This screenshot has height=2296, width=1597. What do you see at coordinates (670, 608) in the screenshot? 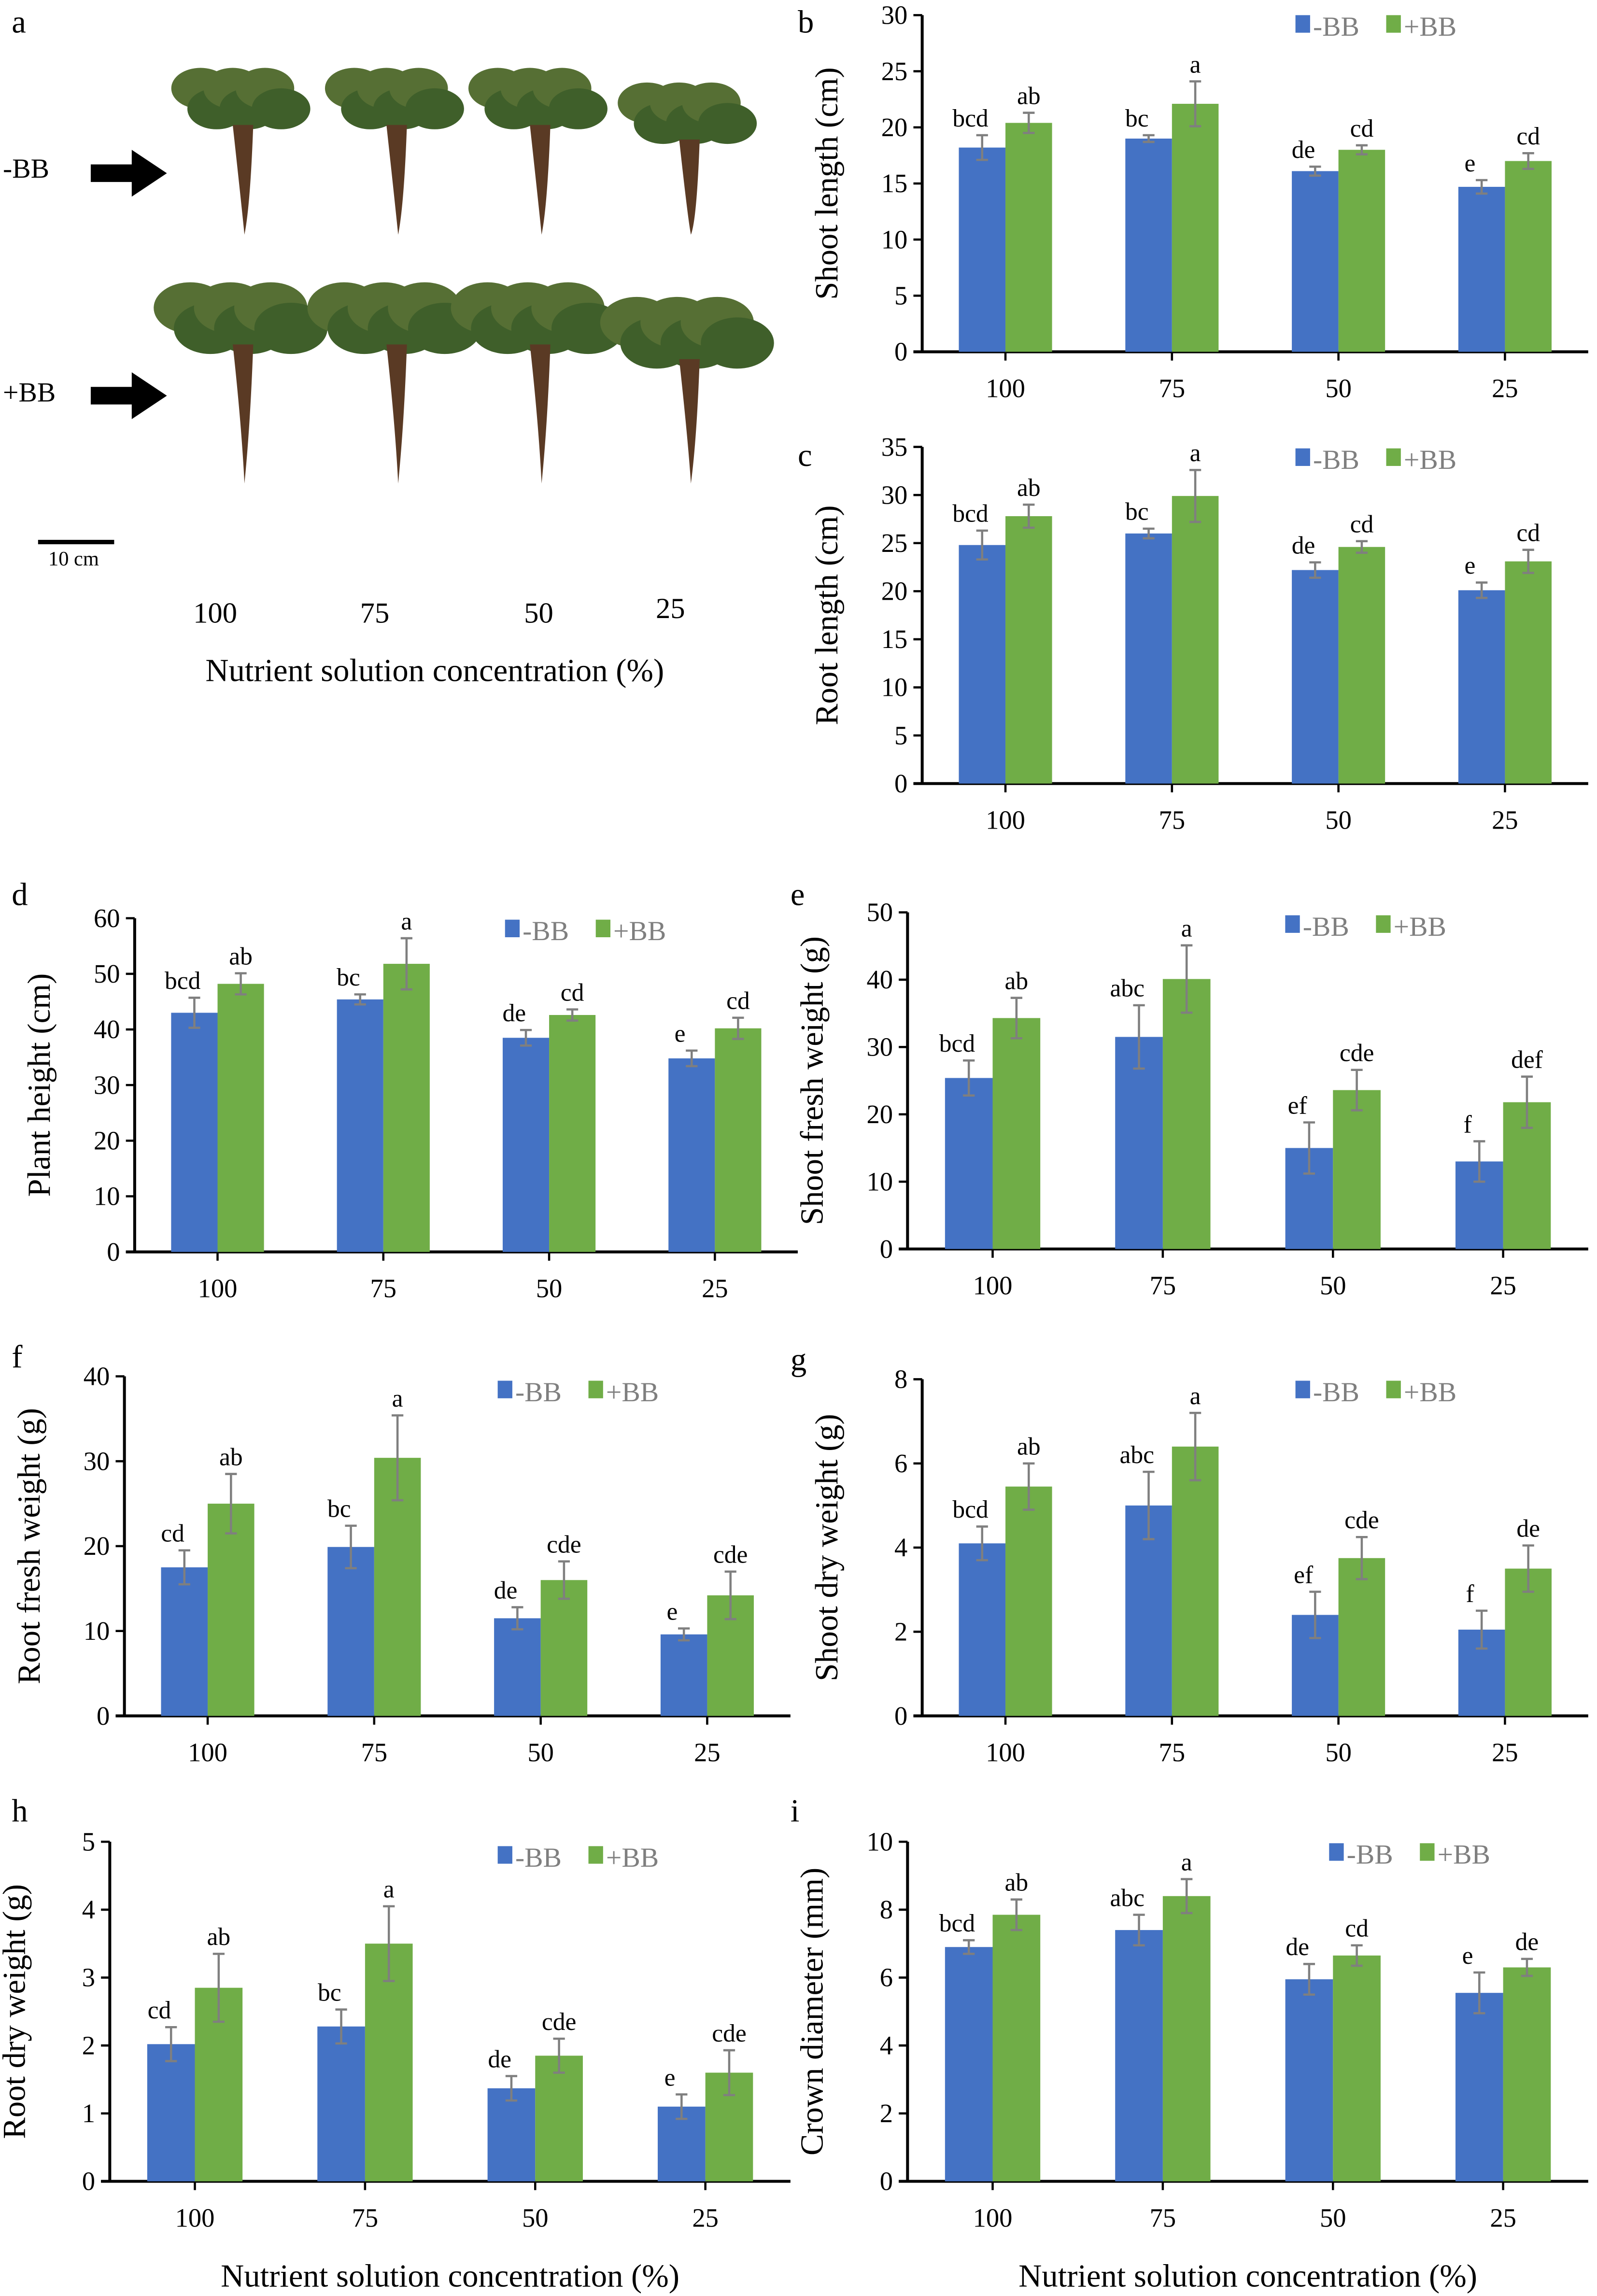
I see `column-label: 25` at bounding box center [670, 608].